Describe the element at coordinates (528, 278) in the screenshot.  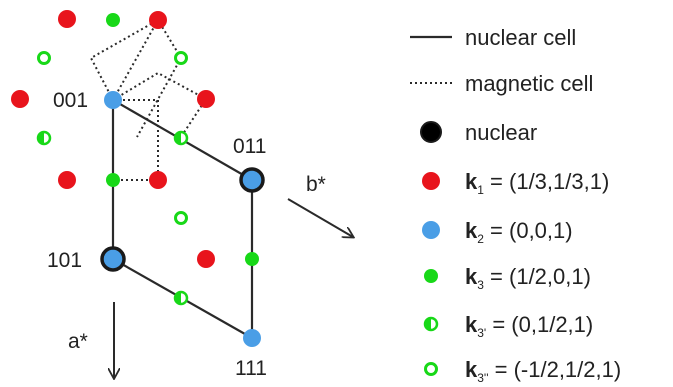
I see `legend-k3: k3 = (1/2,0,1)` at that location.